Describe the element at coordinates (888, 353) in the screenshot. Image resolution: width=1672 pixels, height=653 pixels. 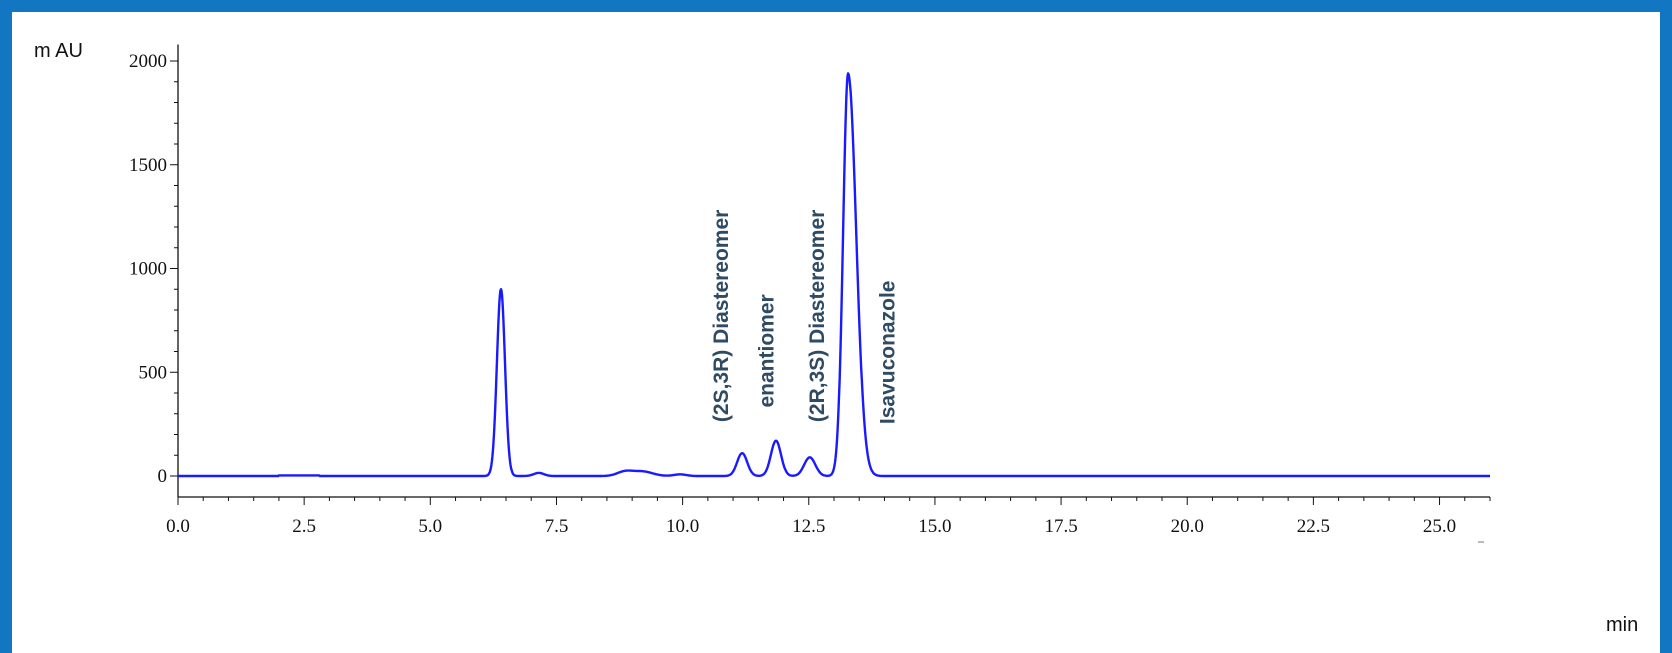
I see `peak-label-4: Isavuconazole` at that location.